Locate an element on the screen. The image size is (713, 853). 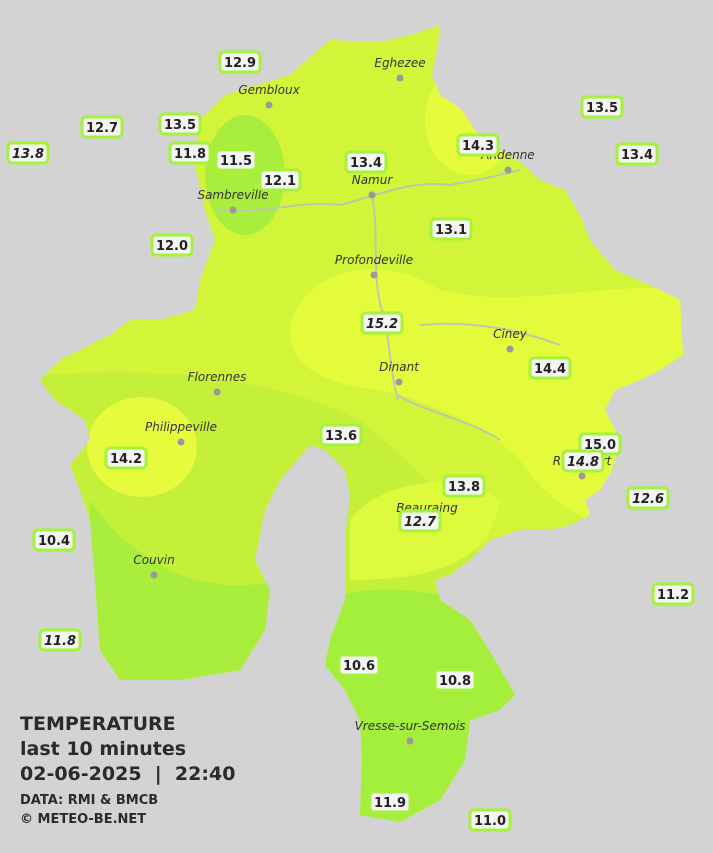
station-value: 12.6 is located at coordinates (648, 499).